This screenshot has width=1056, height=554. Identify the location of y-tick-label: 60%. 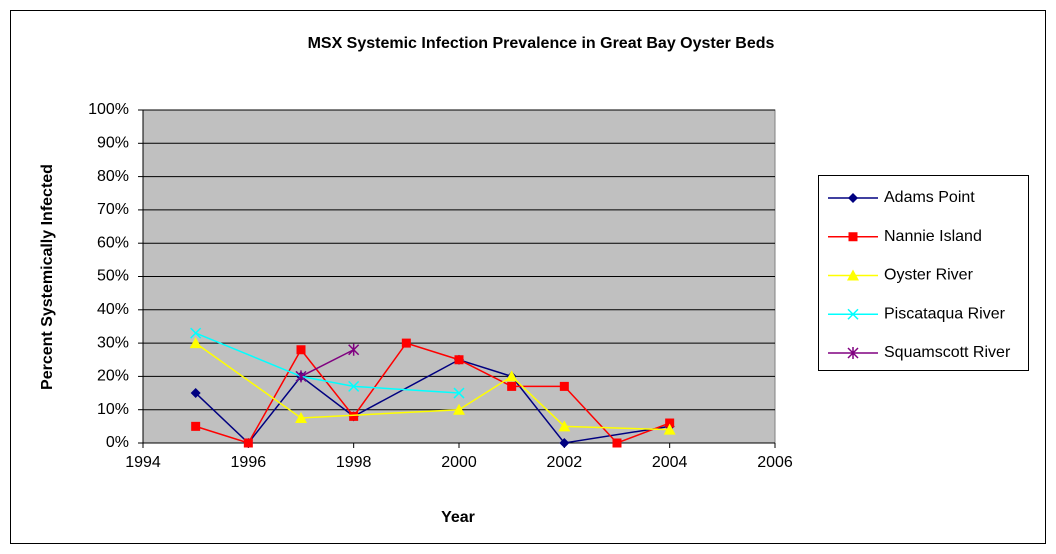
(113, 242).